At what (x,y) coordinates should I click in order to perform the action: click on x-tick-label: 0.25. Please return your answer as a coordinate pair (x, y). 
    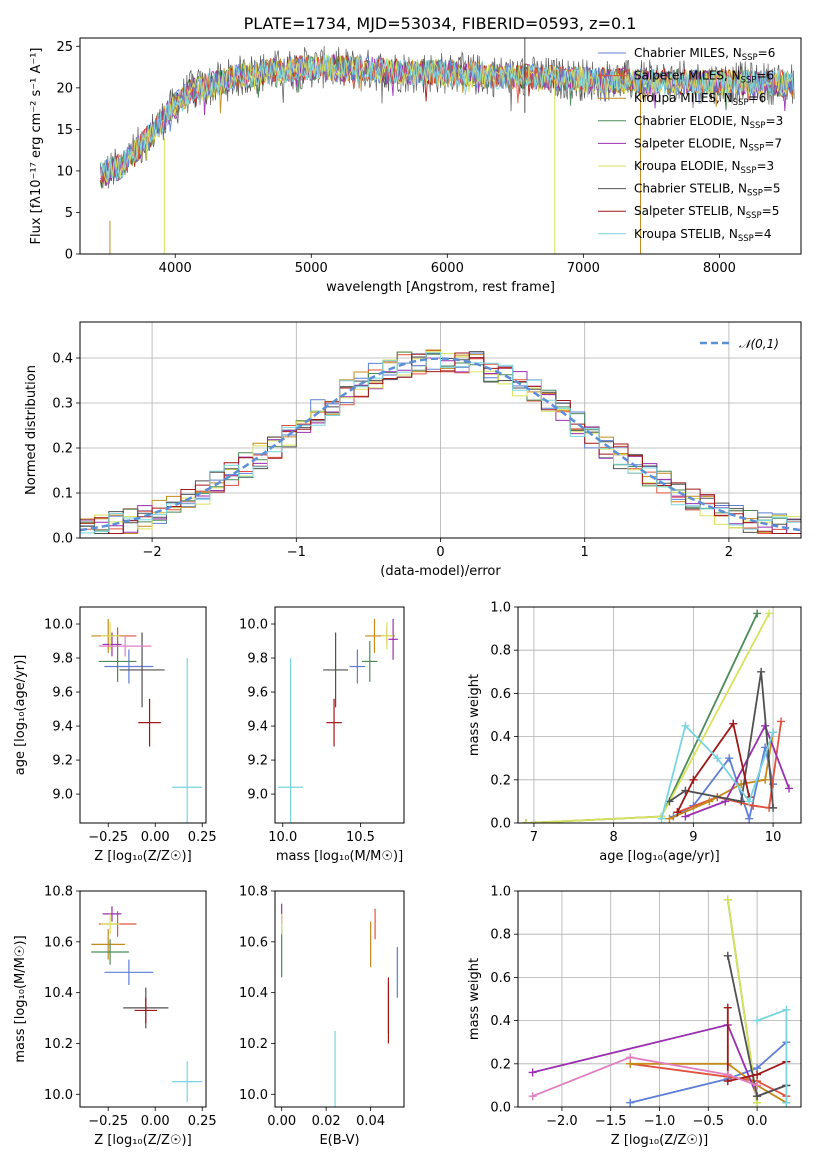
    Looking at the image, I should click on (202, 1121).